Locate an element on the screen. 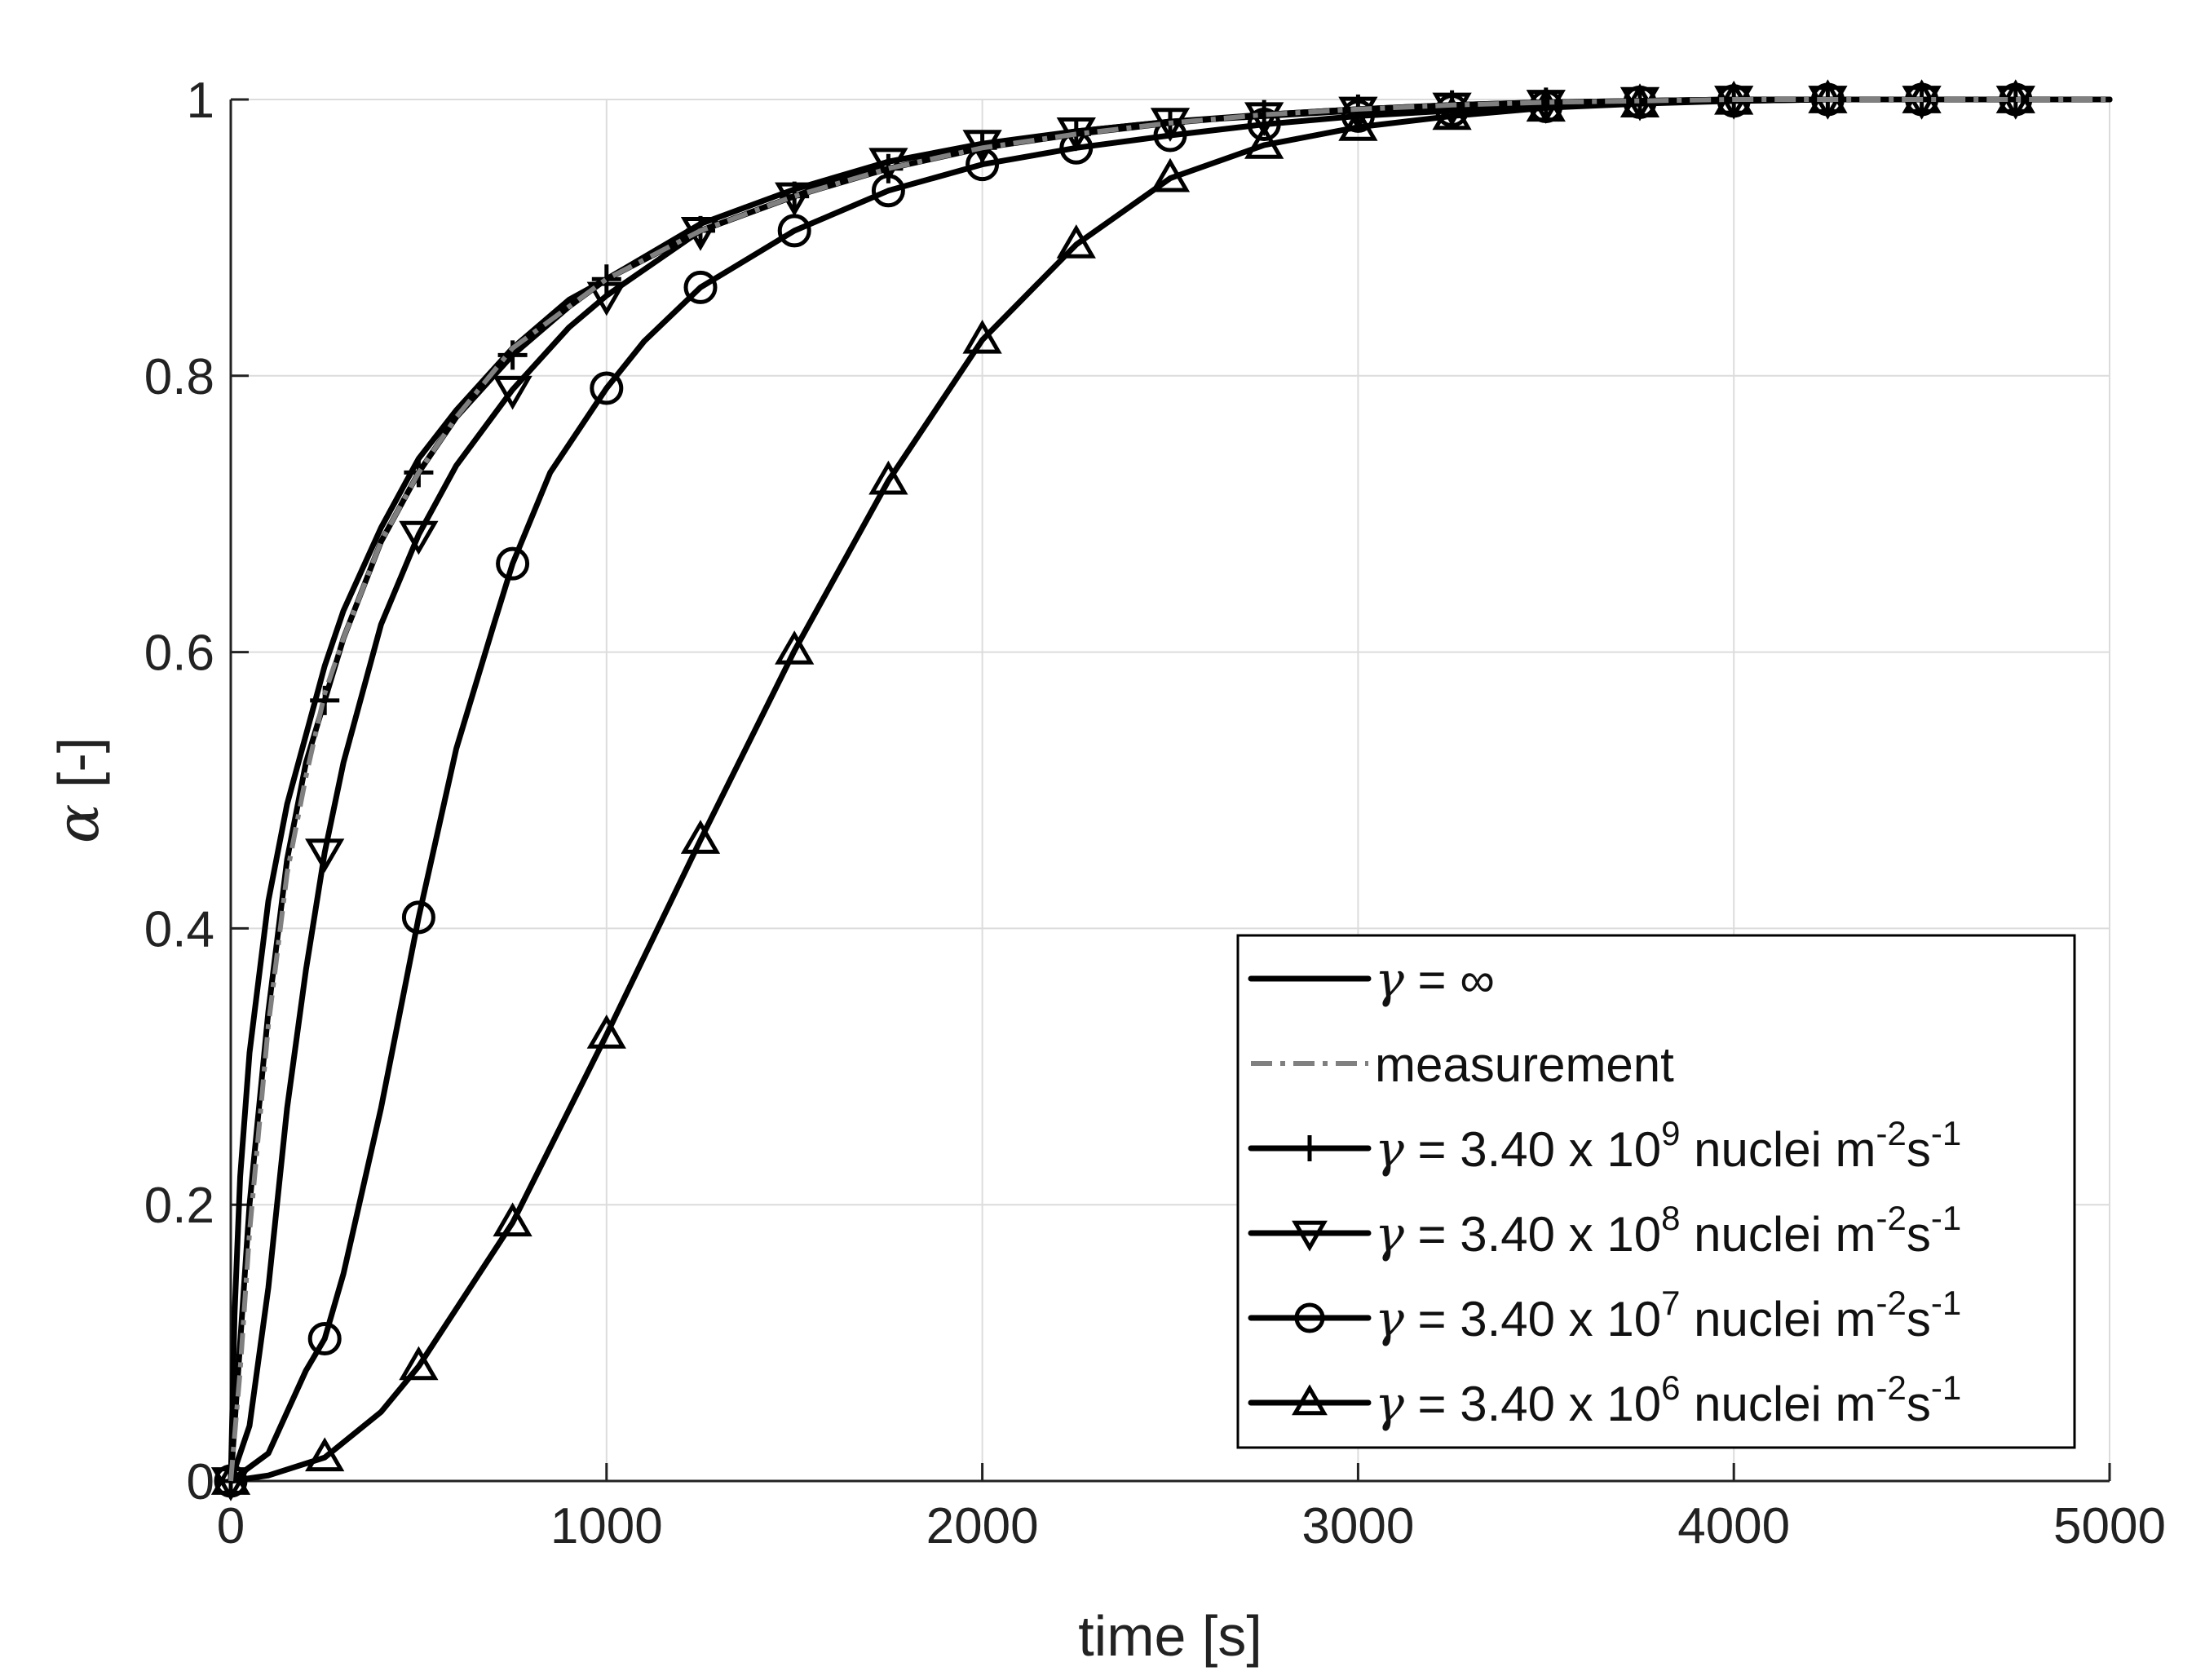 The height and width of the screenshot is (1680, 2205). y-tick-label: 0.4 is located at coordinates (179, 929).